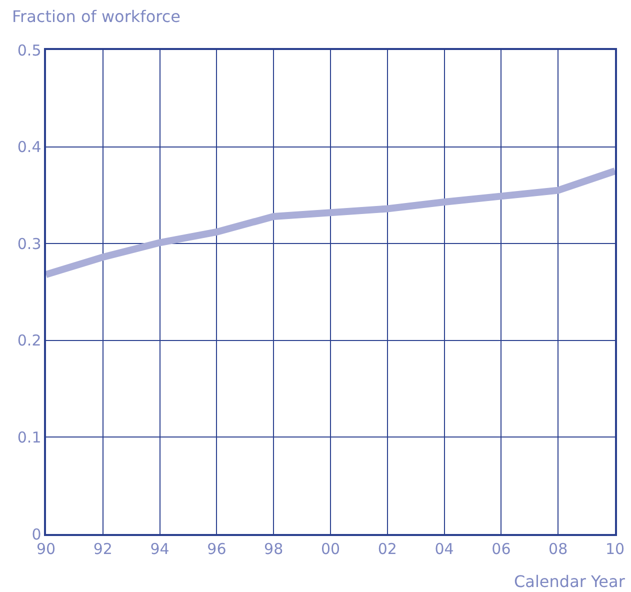 This screenshot has height=592, width=631. What do you see at coordinates (160, 549) in the screenshot?
I see `x-tick-label: 94` at bounding box center [160, 549].